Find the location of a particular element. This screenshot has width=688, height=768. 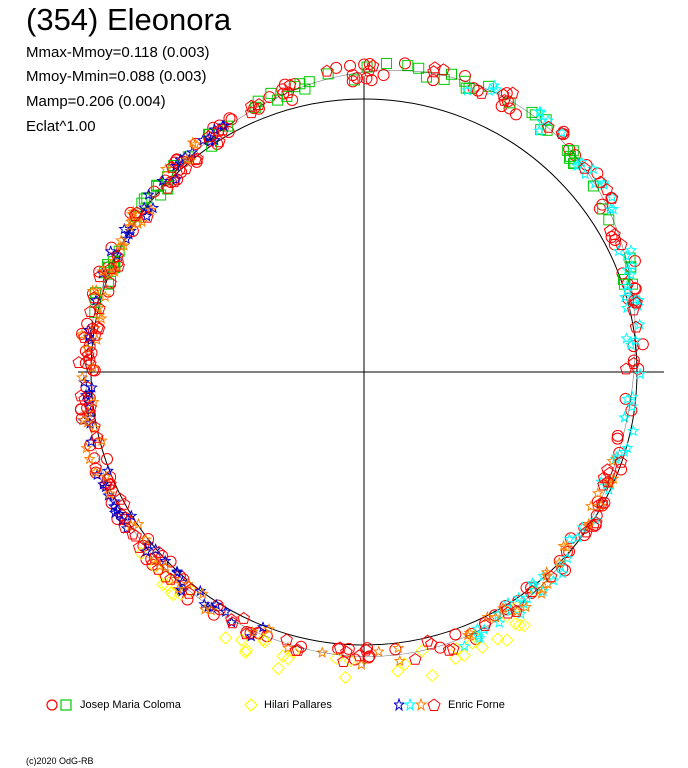

chart-title: (354) Eleonora is located at coordinates (129, 19).